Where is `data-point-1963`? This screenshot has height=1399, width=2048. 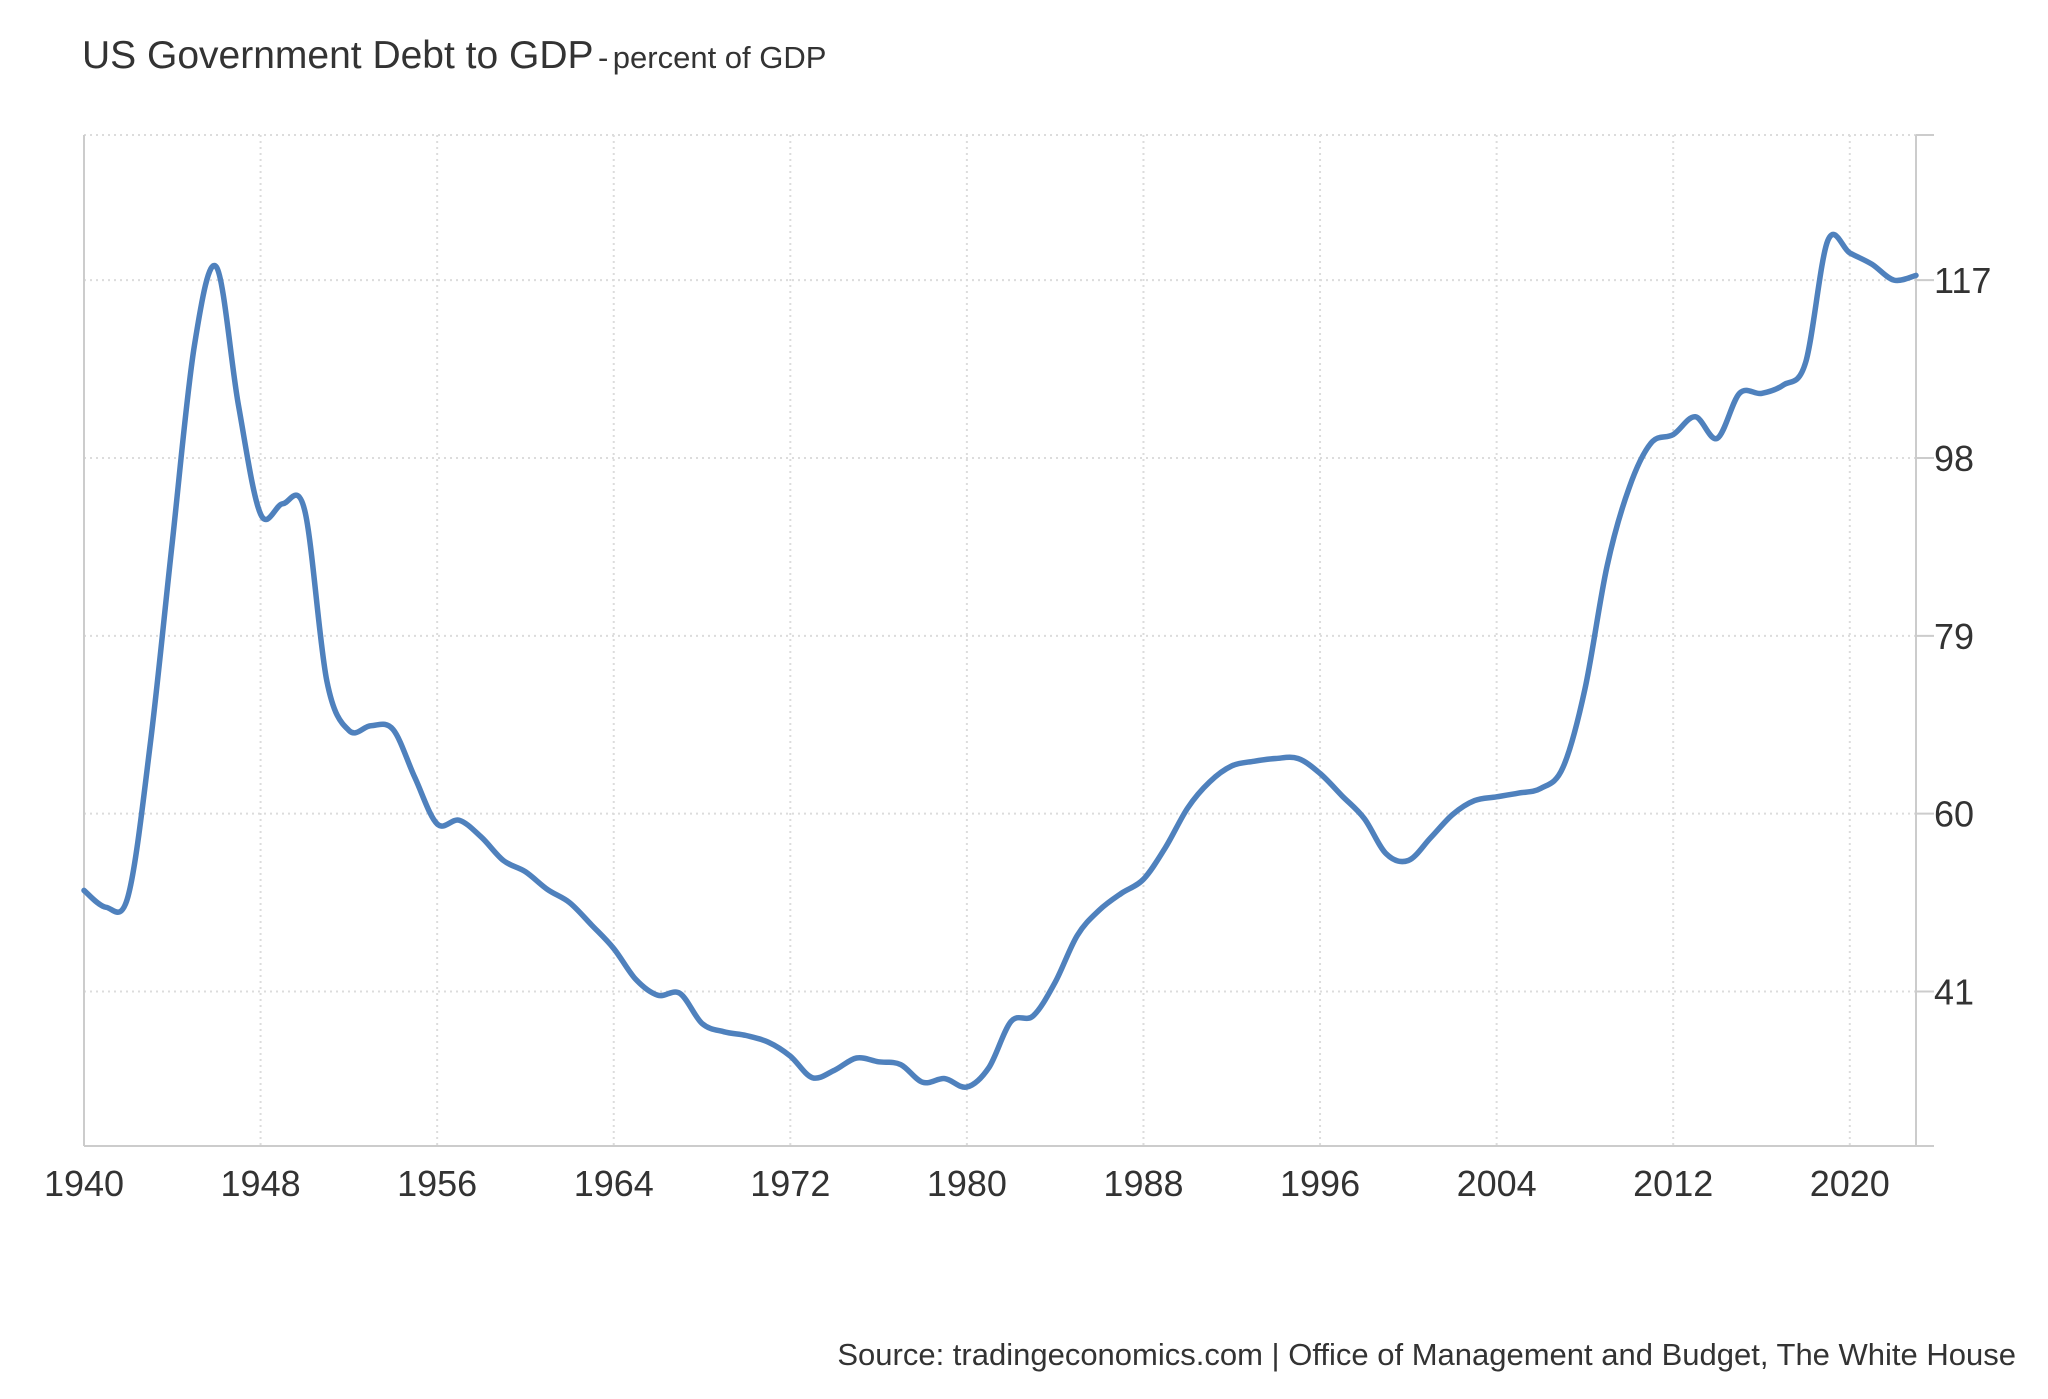
data-point-1963 is located at coordinates (592, 925).